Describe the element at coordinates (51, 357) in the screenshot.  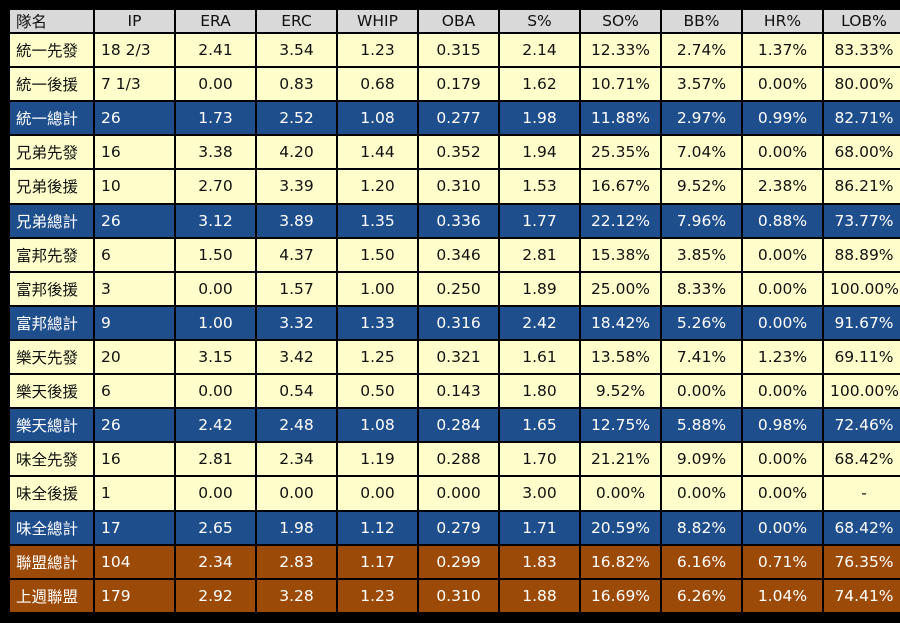
I see `team-name-cell: 樂天先發` at that location.